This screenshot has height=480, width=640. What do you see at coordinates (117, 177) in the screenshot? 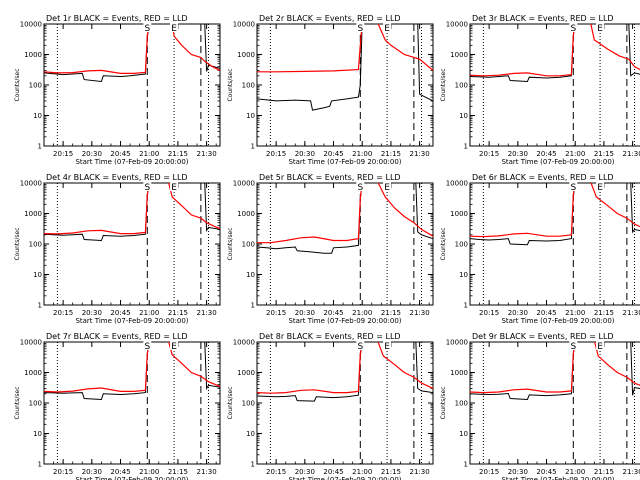
I see `panel-title: Det 4r BLACK = Events, RED = LLD` at bounding box center [117, 177].